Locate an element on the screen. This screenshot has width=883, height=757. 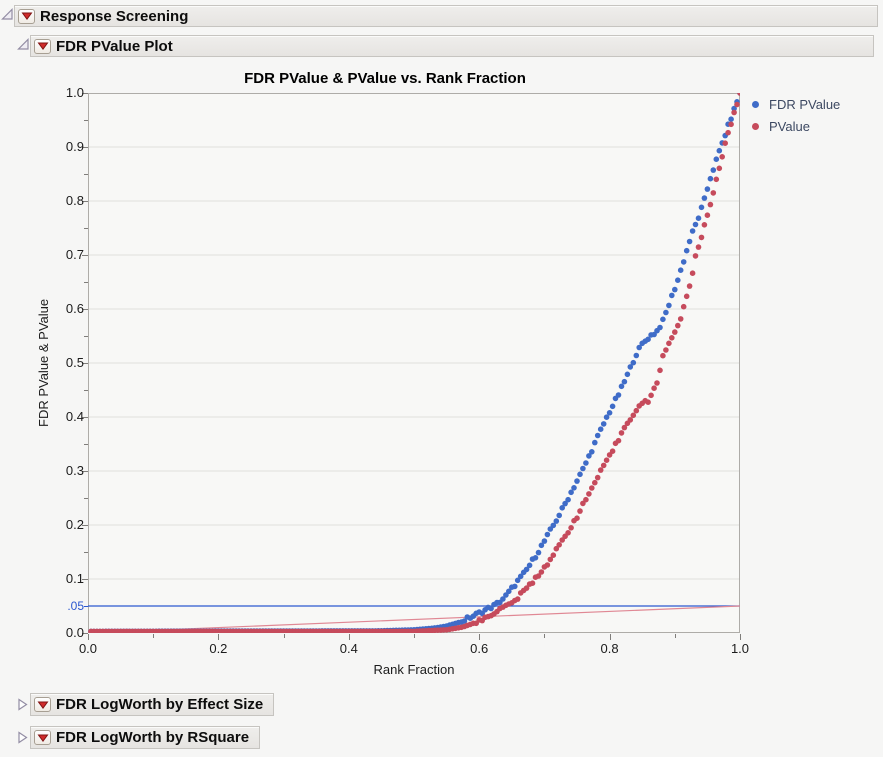
x-tick-label: 0.4 is located at coordinates (348, 648).